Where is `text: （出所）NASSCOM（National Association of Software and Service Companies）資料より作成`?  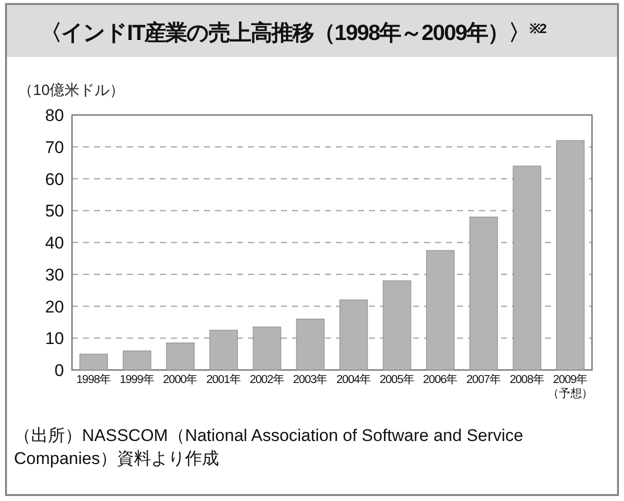 text: （出所）NASSCOM（National Association of Software and Service Companies）資料より作成 is located at coordinates (269, 447).